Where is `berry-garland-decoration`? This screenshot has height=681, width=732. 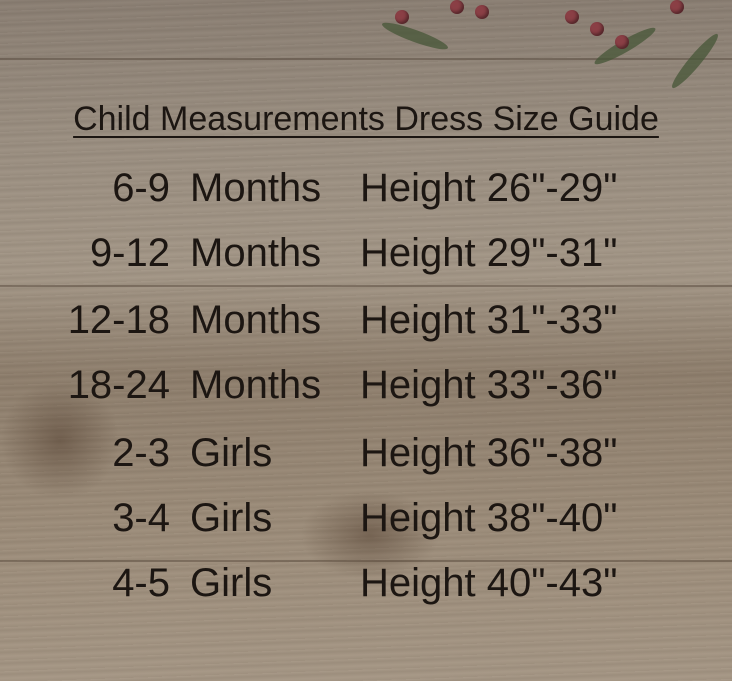
berry-garland-decoration is located at coordinates (546, 46).